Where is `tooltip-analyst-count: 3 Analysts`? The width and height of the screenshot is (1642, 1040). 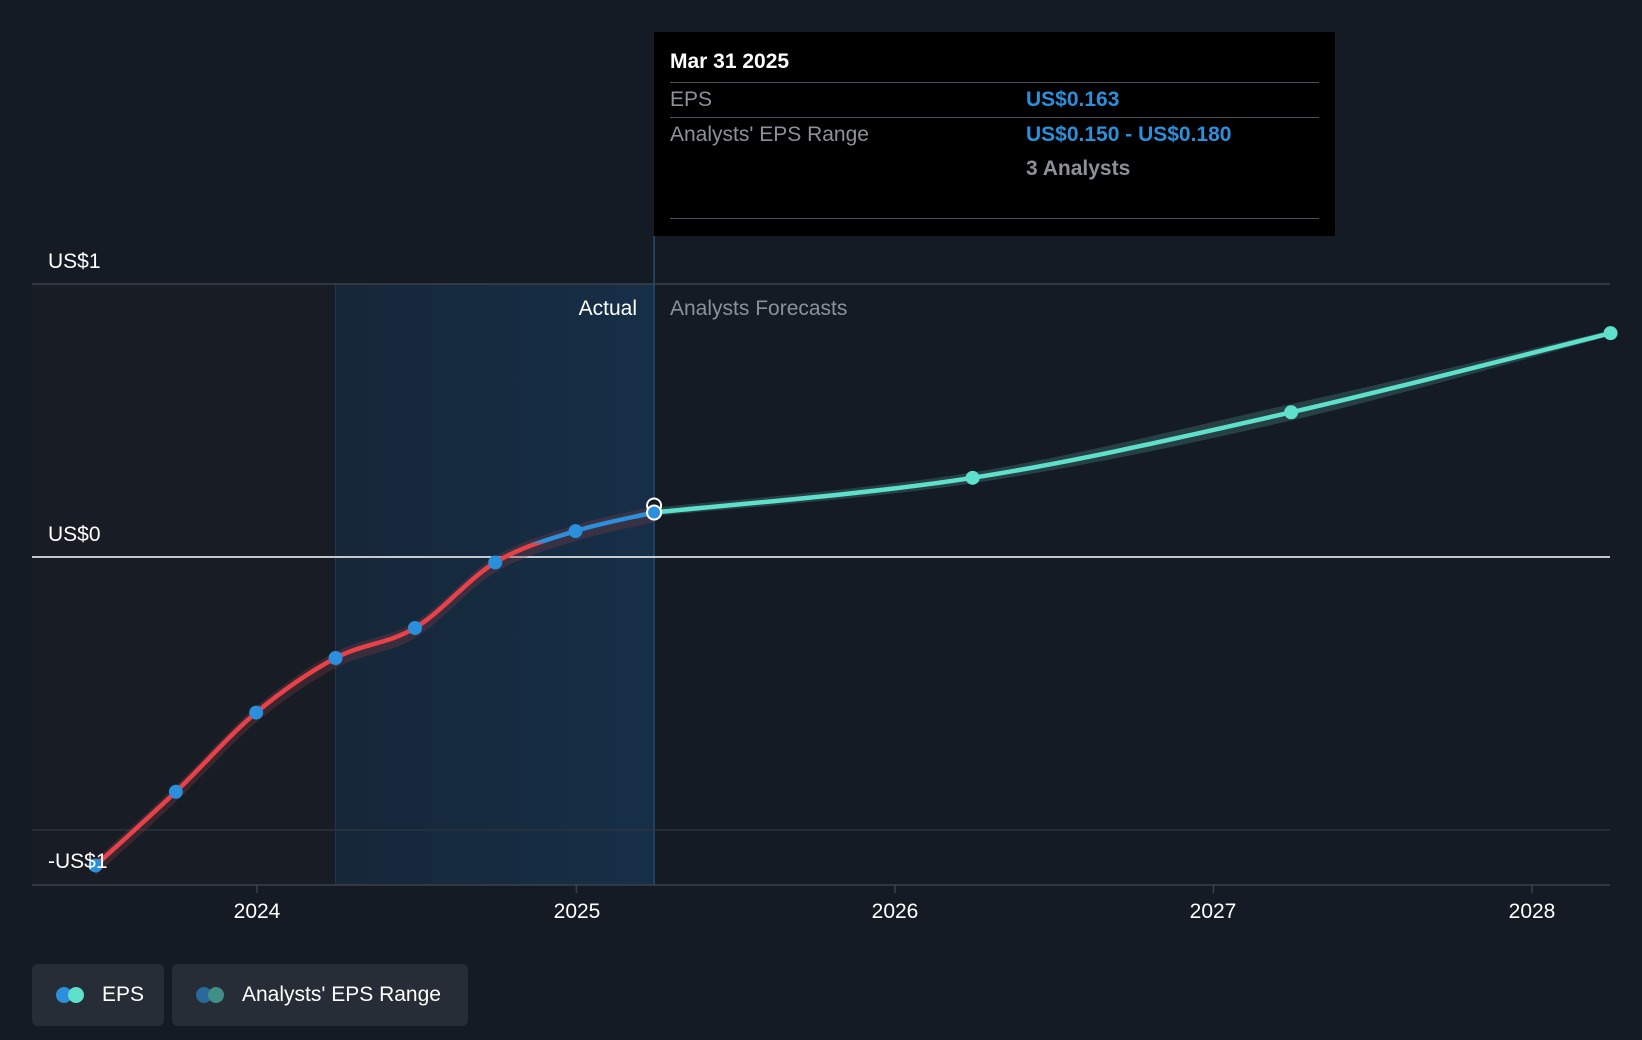 tooltip-analyst-count: 3 Analysts is located at coordinates (1078, 168).